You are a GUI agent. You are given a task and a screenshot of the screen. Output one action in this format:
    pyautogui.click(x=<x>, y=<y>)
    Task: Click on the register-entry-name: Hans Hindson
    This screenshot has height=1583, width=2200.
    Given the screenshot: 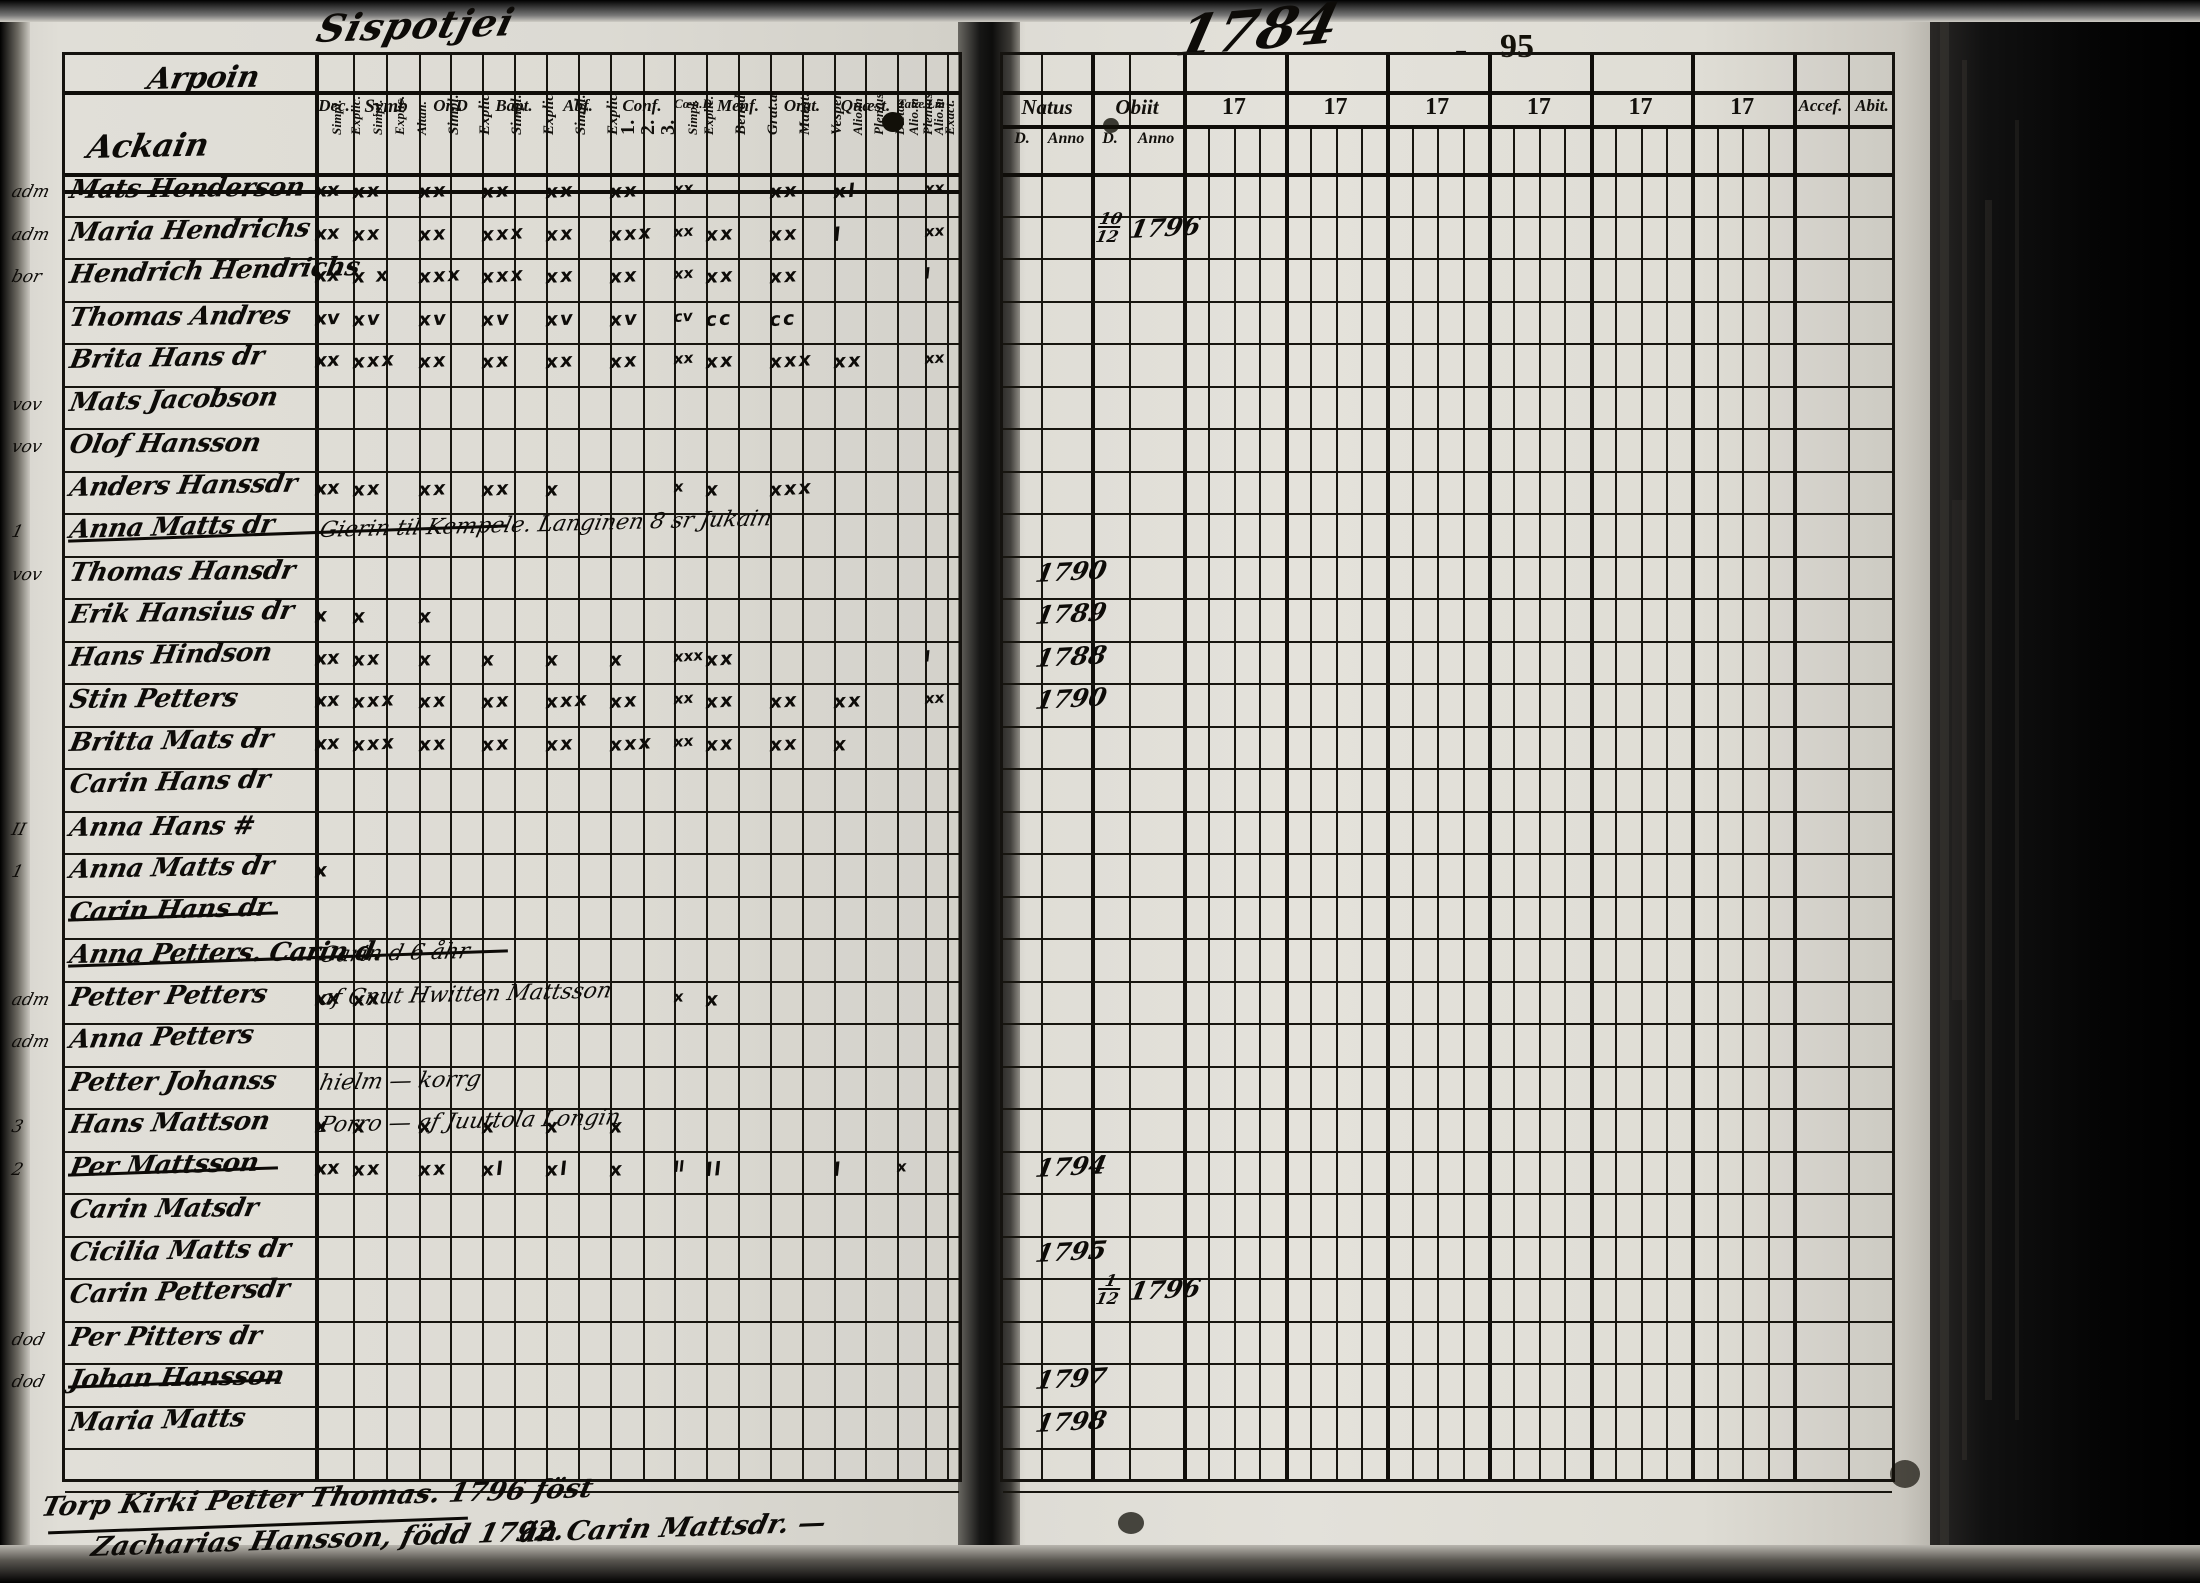 What is the action you would take?
    pyautogui.click(x=171, y=654)
    